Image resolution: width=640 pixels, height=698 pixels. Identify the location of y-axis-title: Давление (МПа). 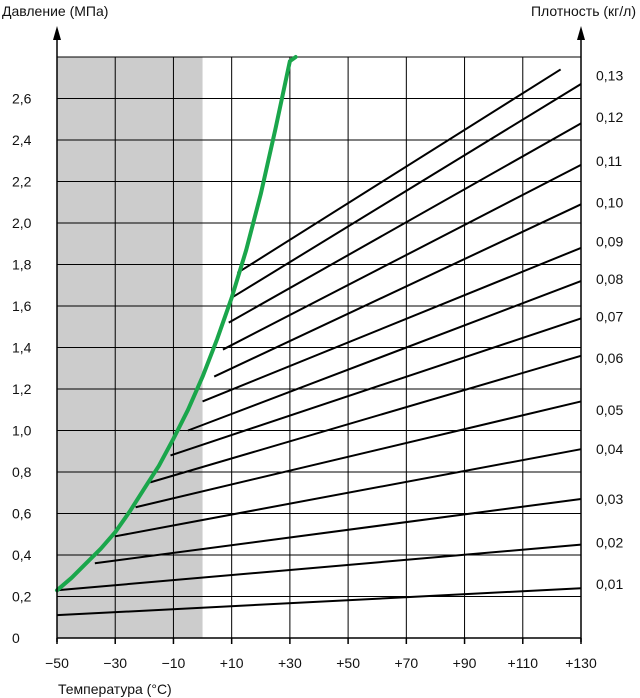
(55, 11).